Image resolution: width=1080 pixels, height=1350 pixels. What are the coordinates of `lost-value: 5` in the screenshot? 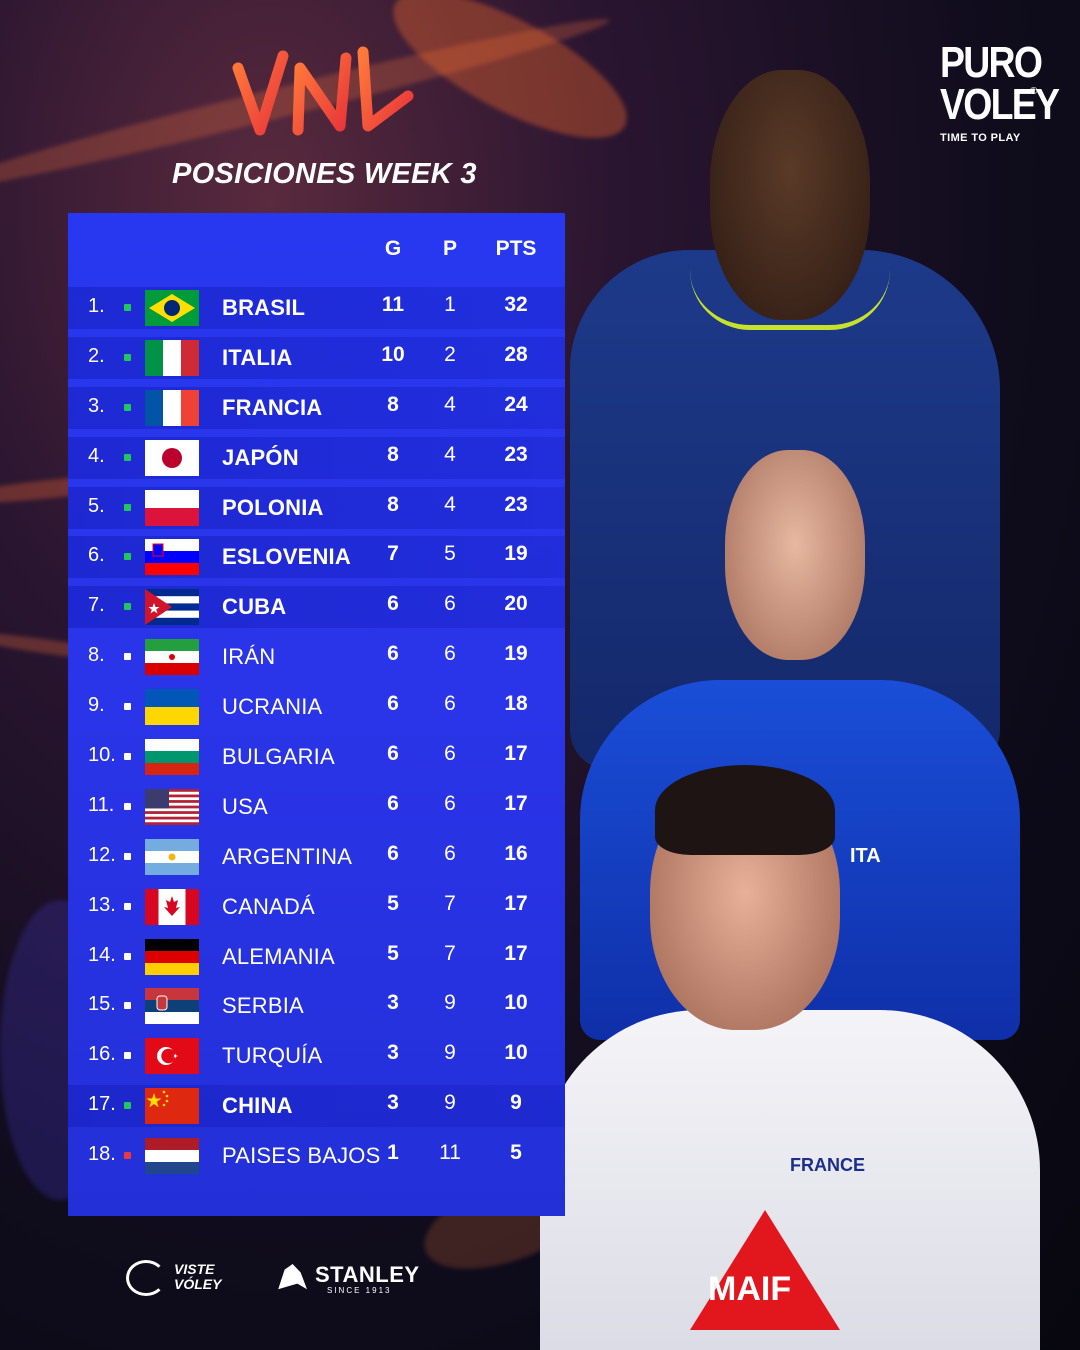 It's located at (450, 554).